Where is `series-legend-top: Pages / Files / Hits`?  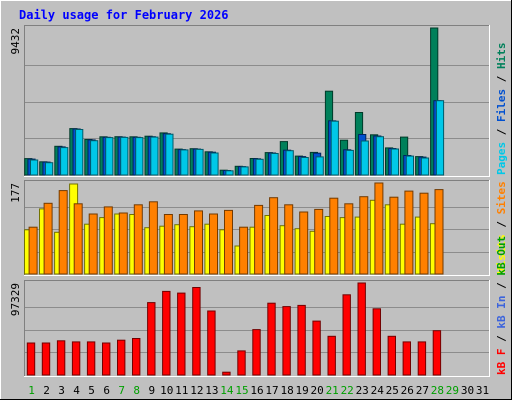
series-legend-top: Pages / Files / Hits is located at coordinates (501, 109).